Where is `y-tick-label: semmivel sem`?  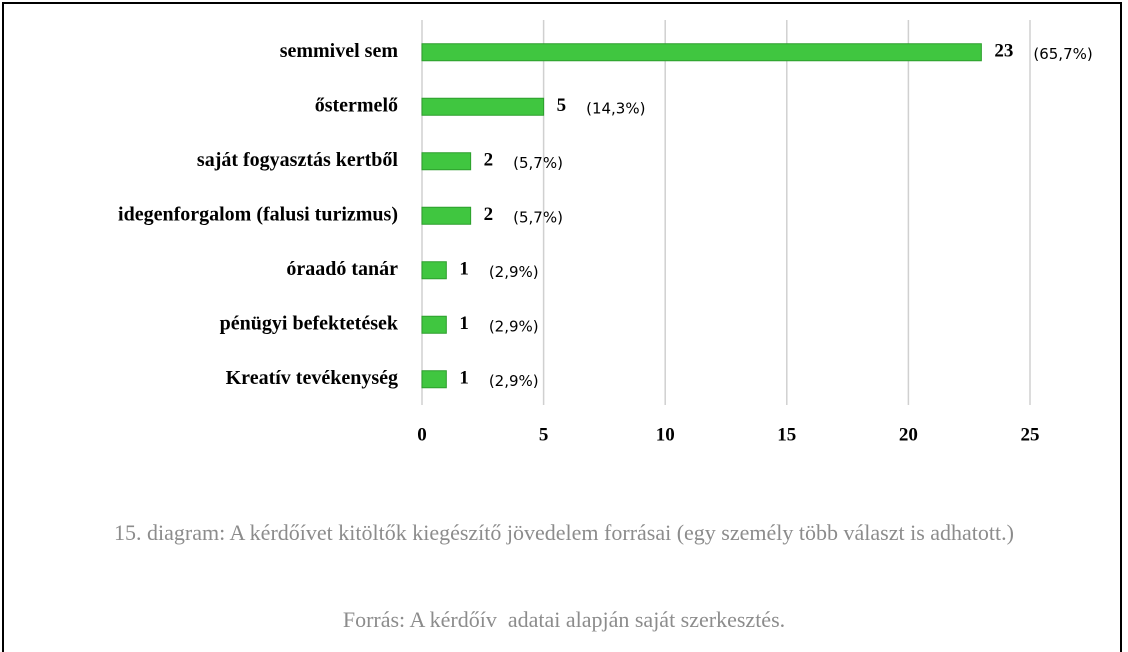
y-tick-label: semmivel sem is located at coordinates (339, 51).